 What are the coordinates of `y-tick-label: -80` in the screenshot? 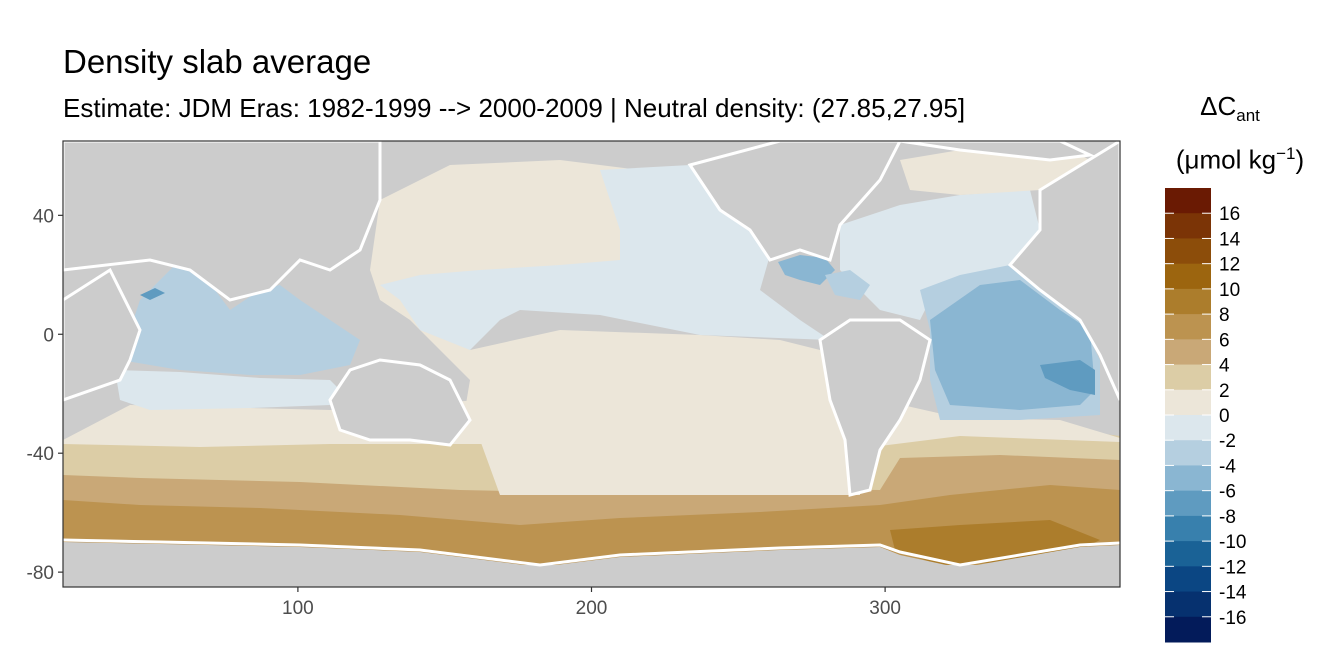 It's located at (40, 573).